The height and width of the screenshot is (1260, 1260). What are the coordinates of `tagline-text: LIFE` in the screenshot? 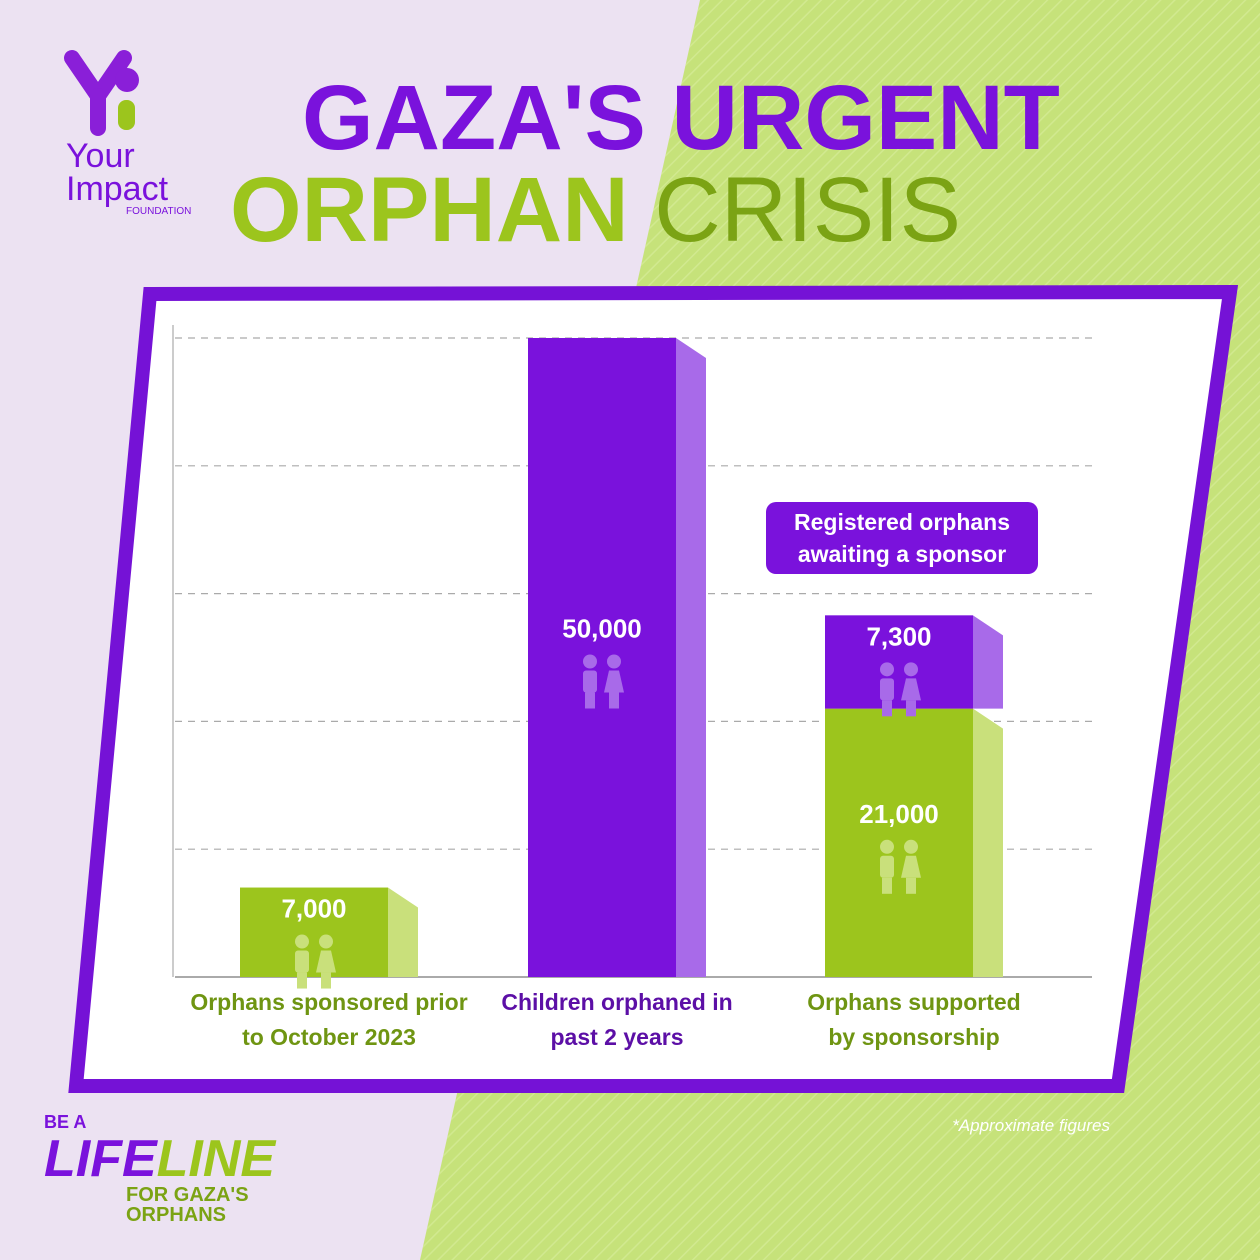 It's located at (100, 1159).